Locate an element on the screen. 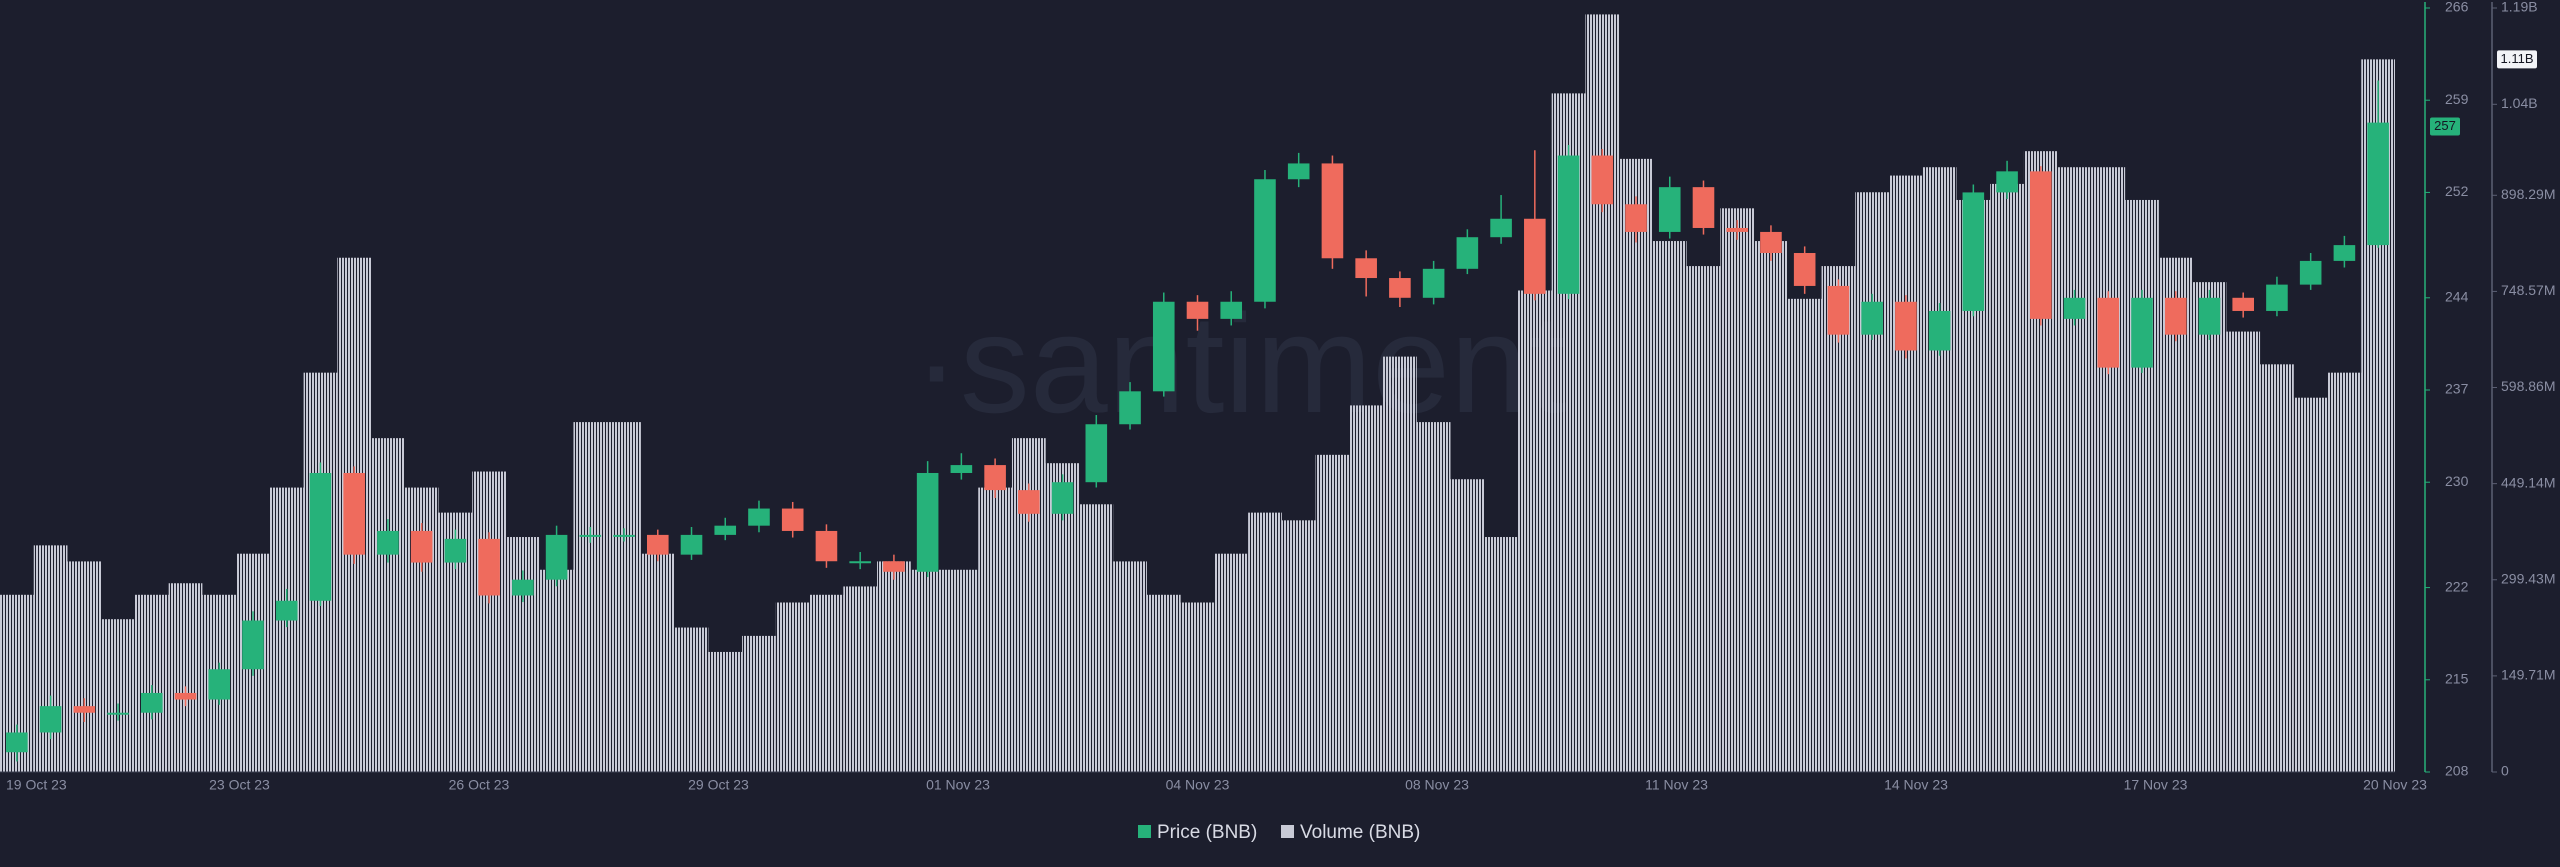 The height and width of the screenshot is (867, 2560). x-tick-label: 26 Oct 23 is located at coordinates (479, 785).